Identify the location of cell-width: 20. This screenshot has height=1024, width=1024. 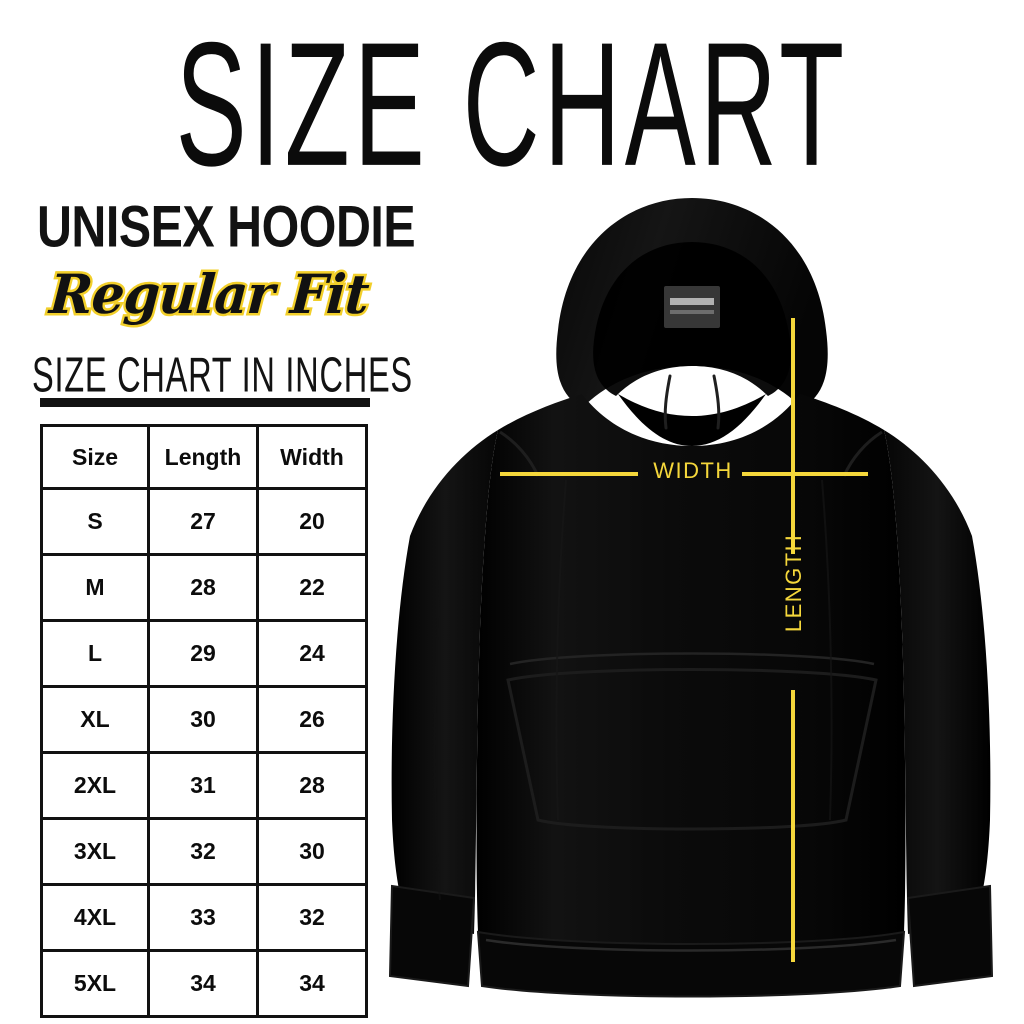
(312, 521).